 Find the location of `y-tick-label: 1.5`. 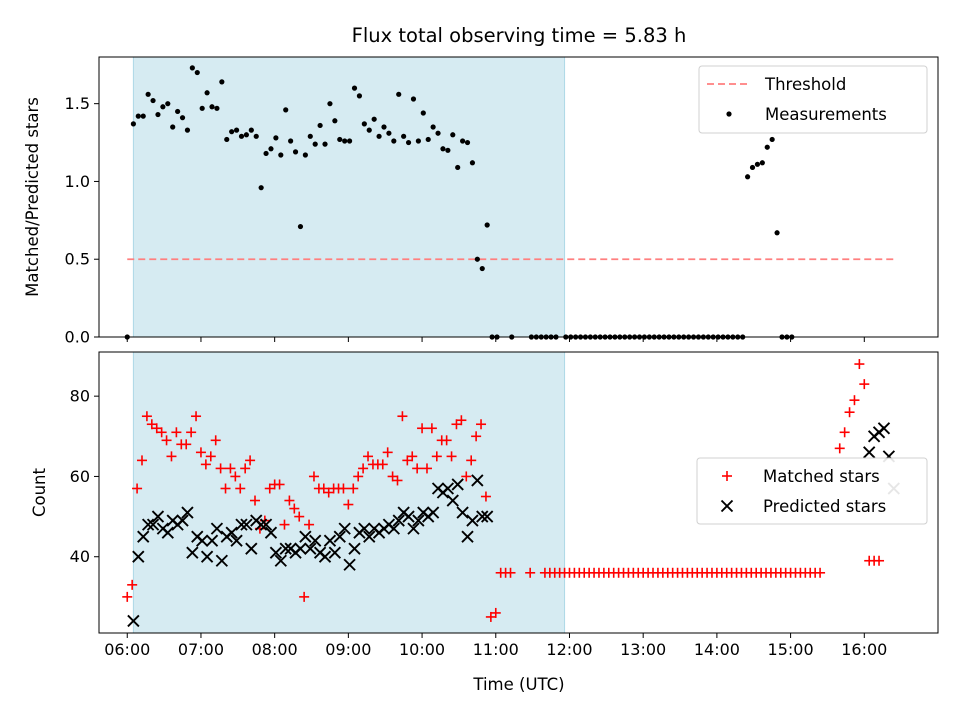

y-tick-label: 1.5 is located at coordinates (77, 103).